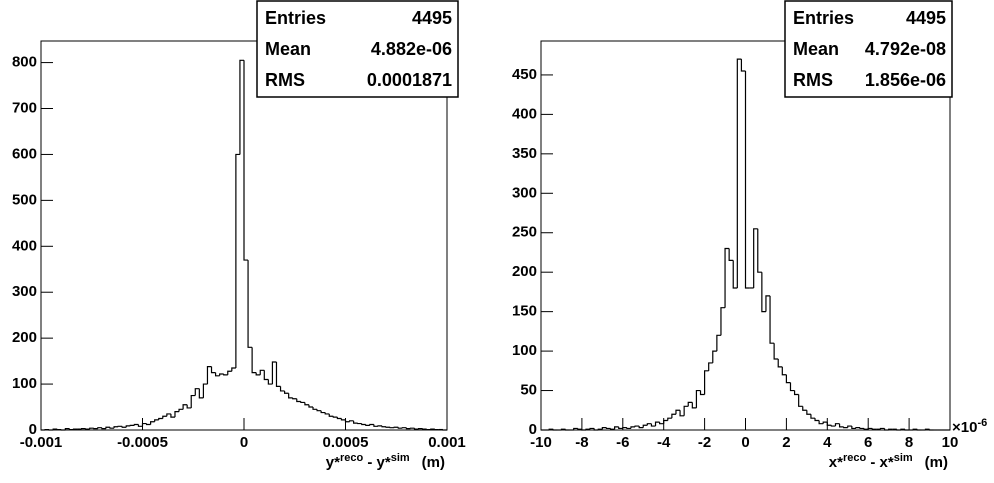  I want to click on x-axis-title-sup: sim, so click(400, 458).